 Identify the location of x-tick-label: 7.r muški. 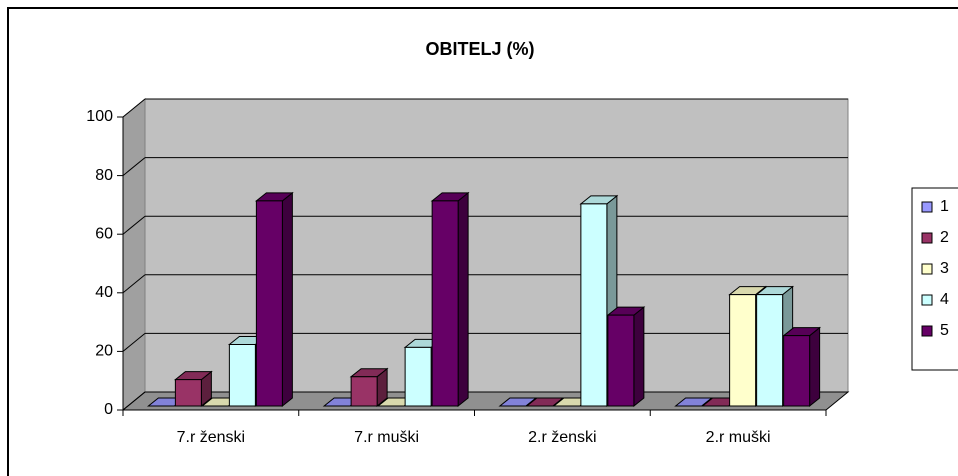
(386, 437).